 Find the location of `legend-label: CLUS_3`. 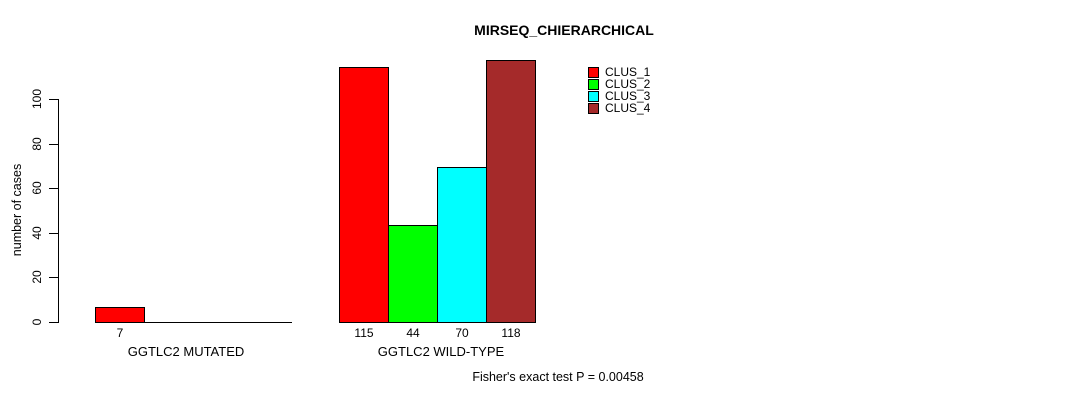

legend-label: CLUS_3 is located at coordinates (628, 96).